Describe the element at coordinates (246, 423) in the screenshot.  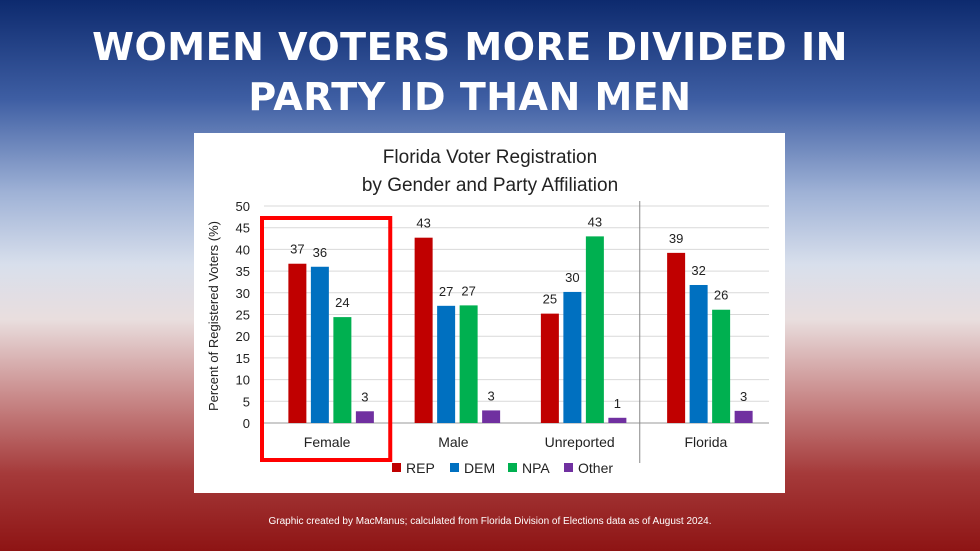
I see `y-tick-label: 0` at that location.